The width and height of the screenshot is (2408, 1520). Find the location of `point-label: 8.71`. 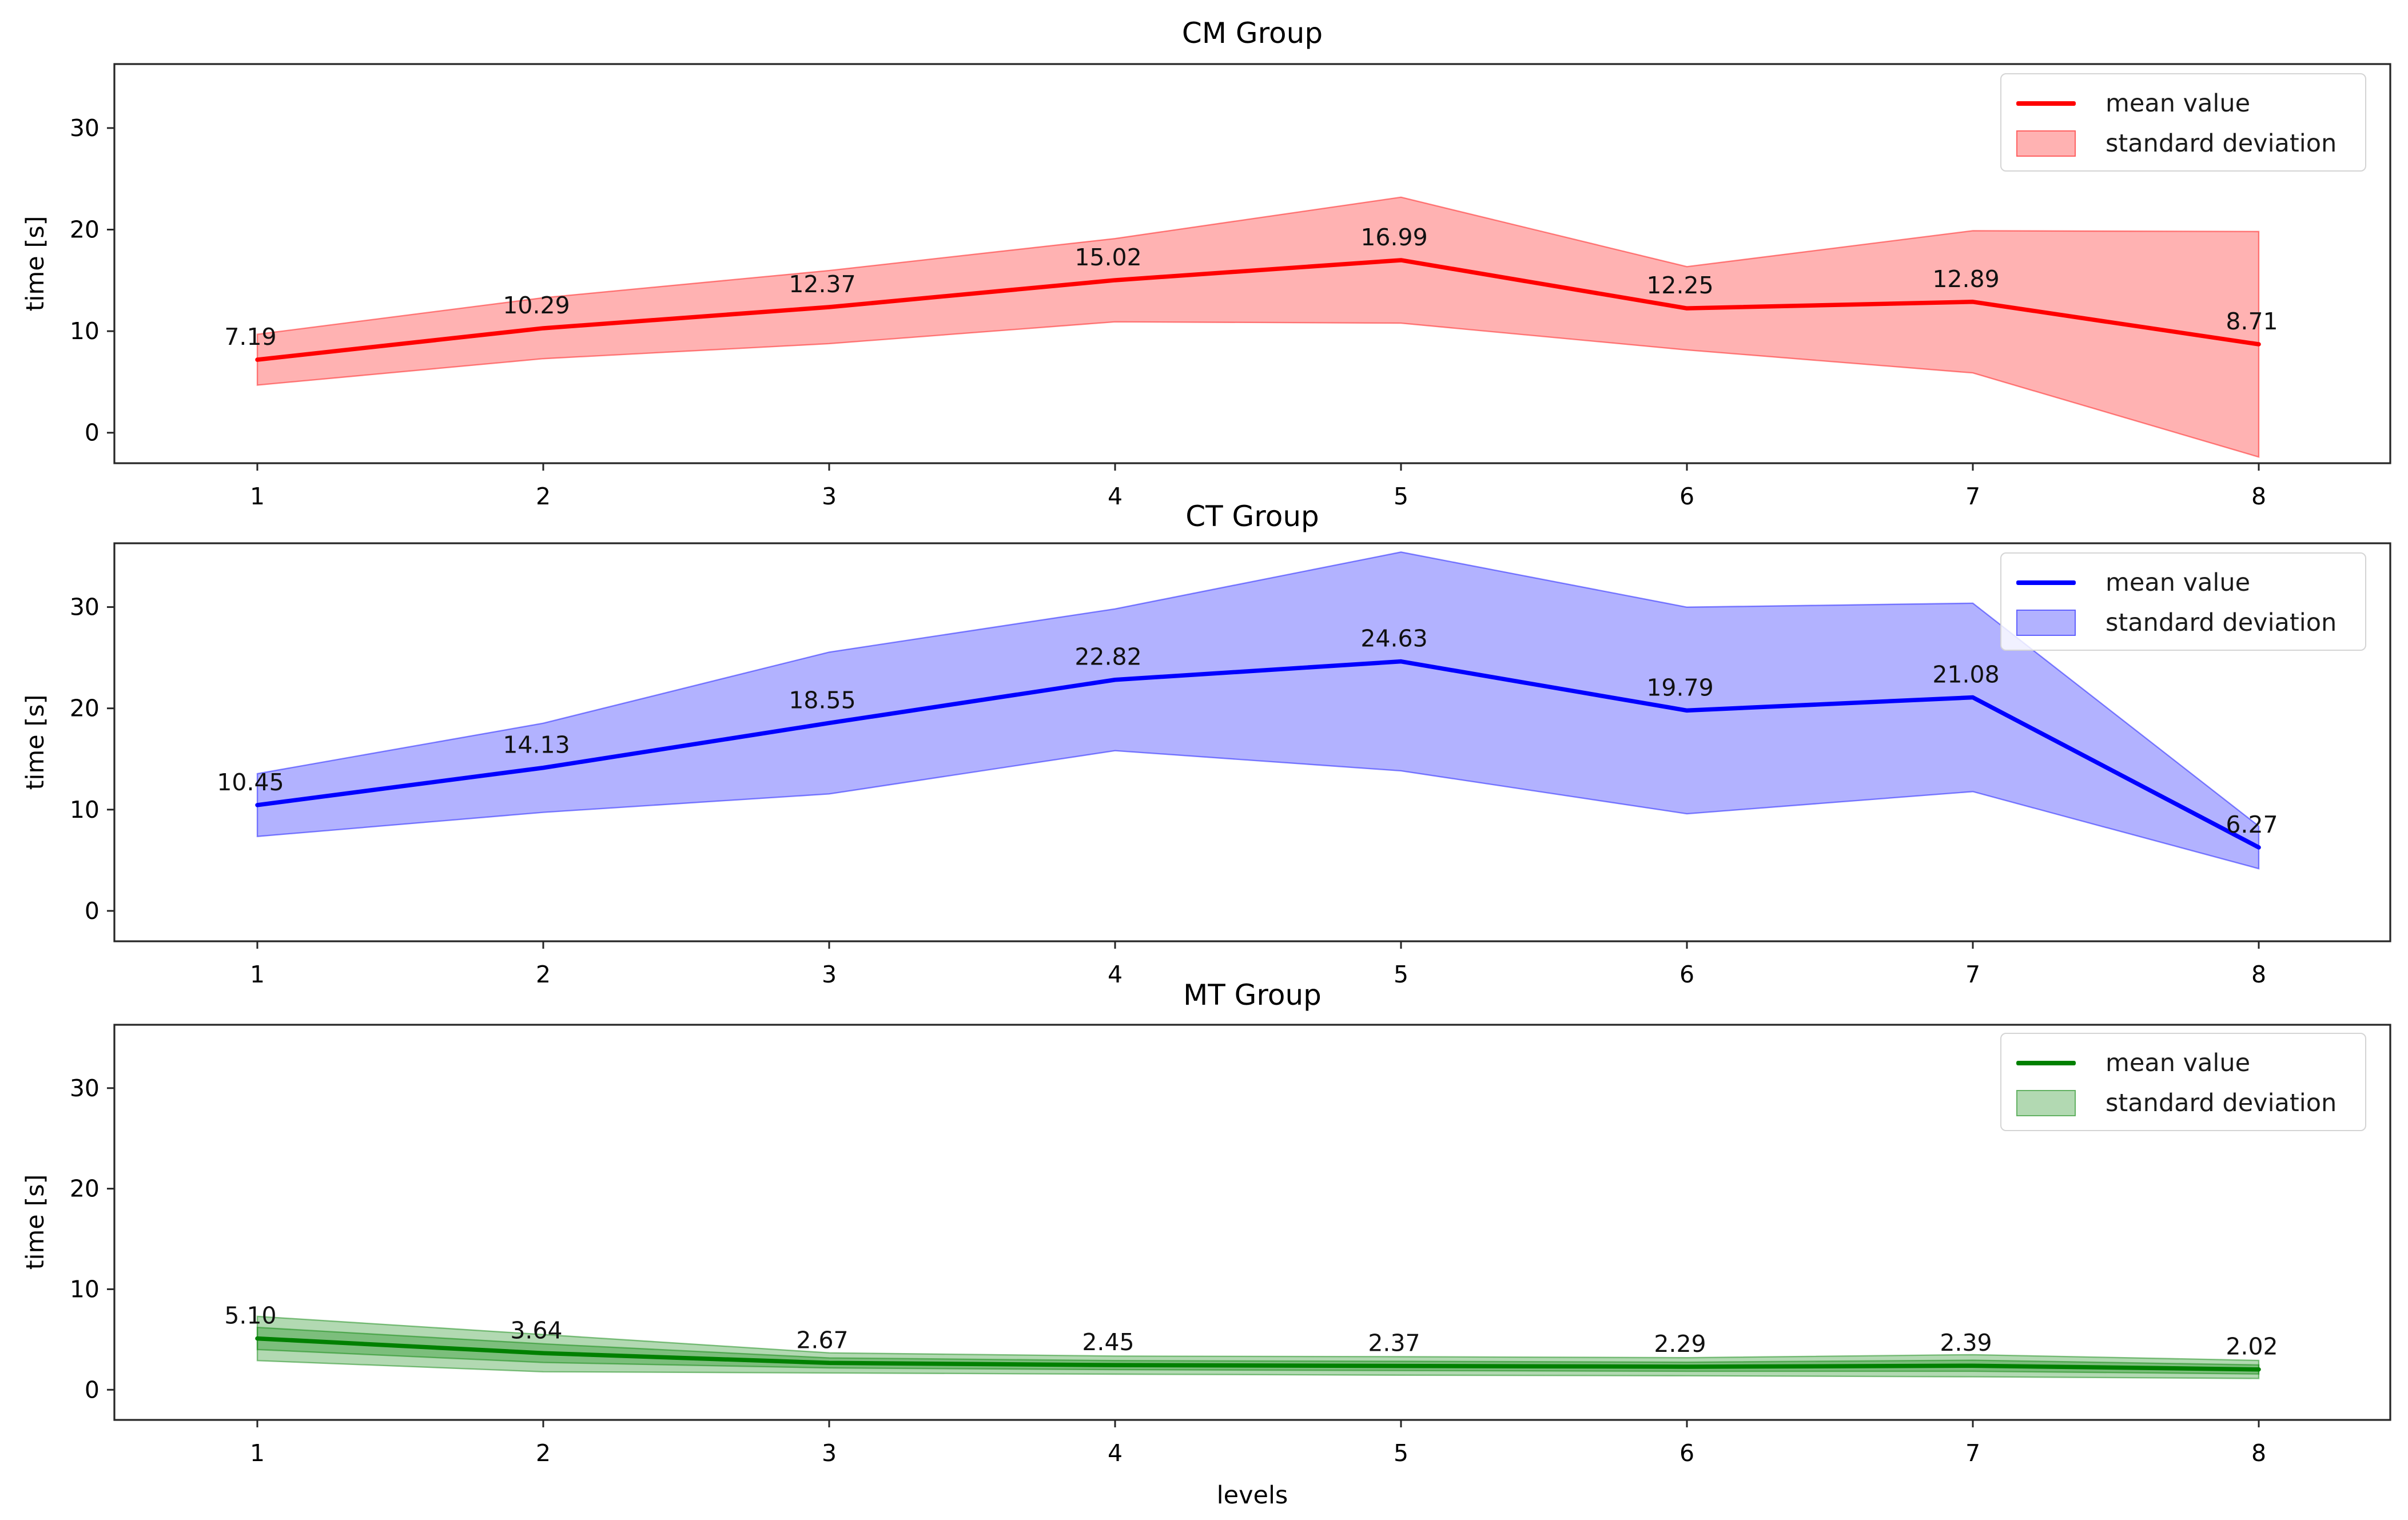

point-label: 8.71 is located at coordinates (2252, 322).